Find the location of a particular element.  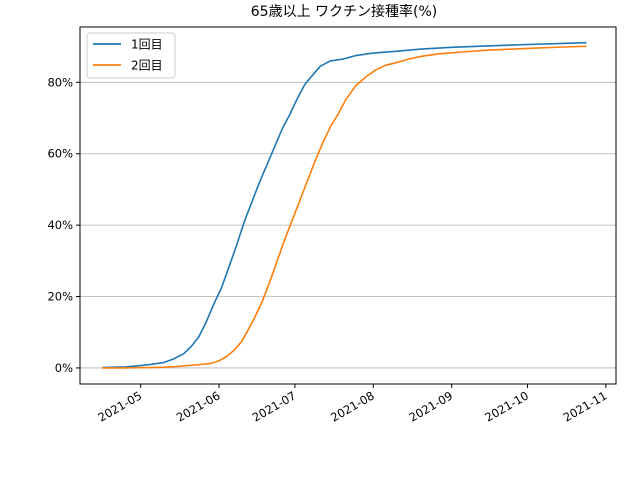

legend-label: 1回目 is located at coordinates (147, 45).